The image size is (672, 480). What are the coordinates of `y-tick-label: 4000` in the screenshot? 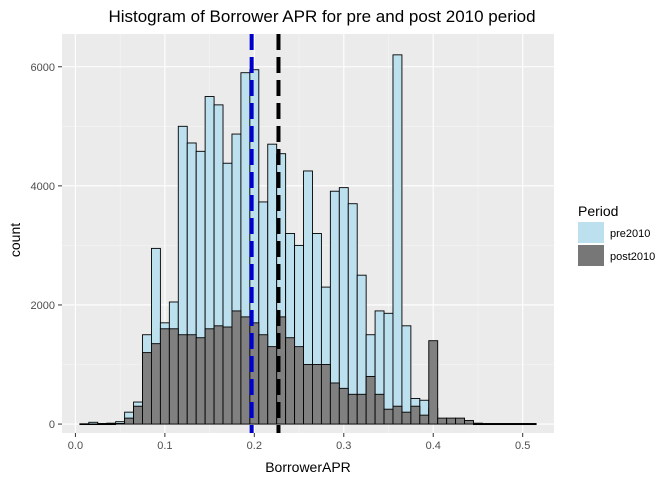 It's located at (43, 187).